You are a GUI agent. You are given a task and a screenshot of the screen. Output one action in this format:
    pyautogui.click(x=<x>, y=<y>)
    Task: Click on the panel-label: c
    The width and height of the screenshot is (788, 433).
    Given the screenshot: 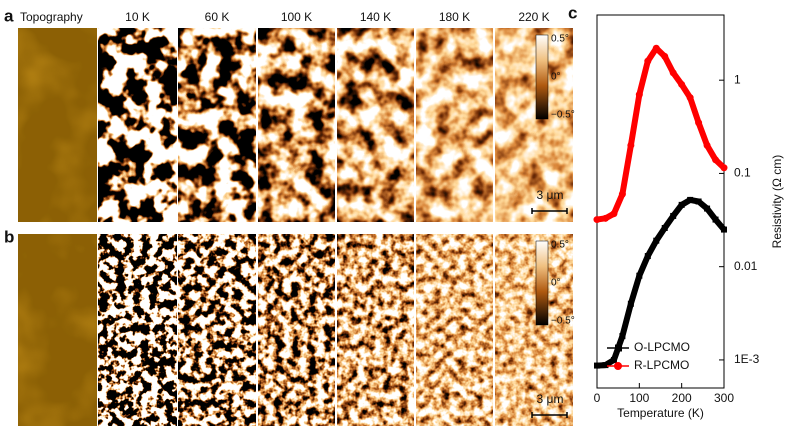 What is the action you would take?
    pyautogui.click(x=572, y=12)
    